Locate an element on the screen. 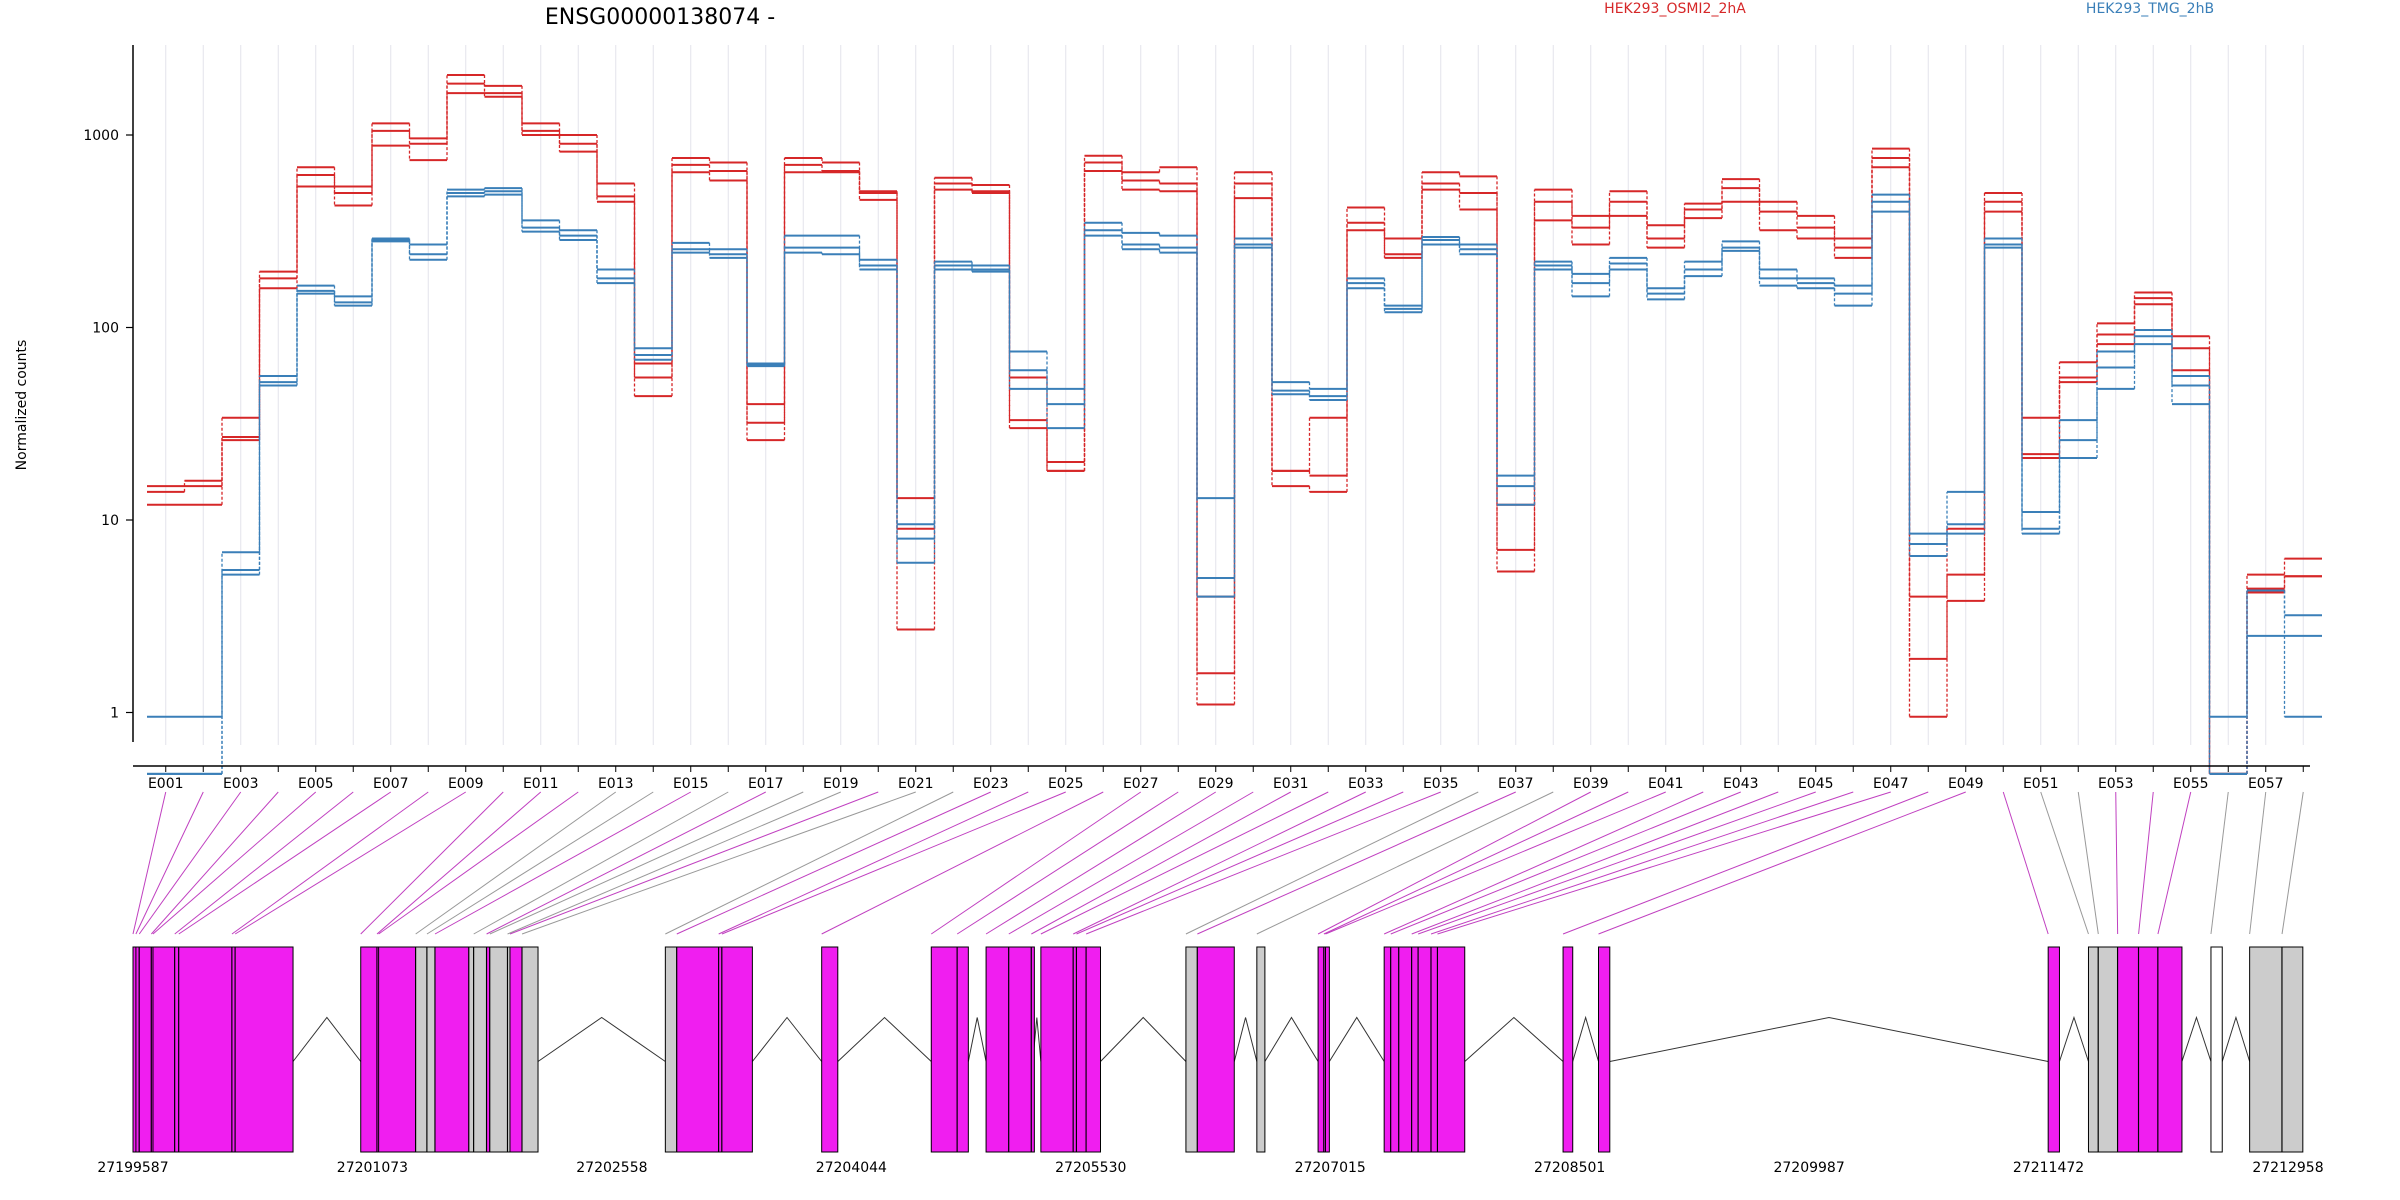  x-tick-label: E021 is located at coordinates (916, 784).